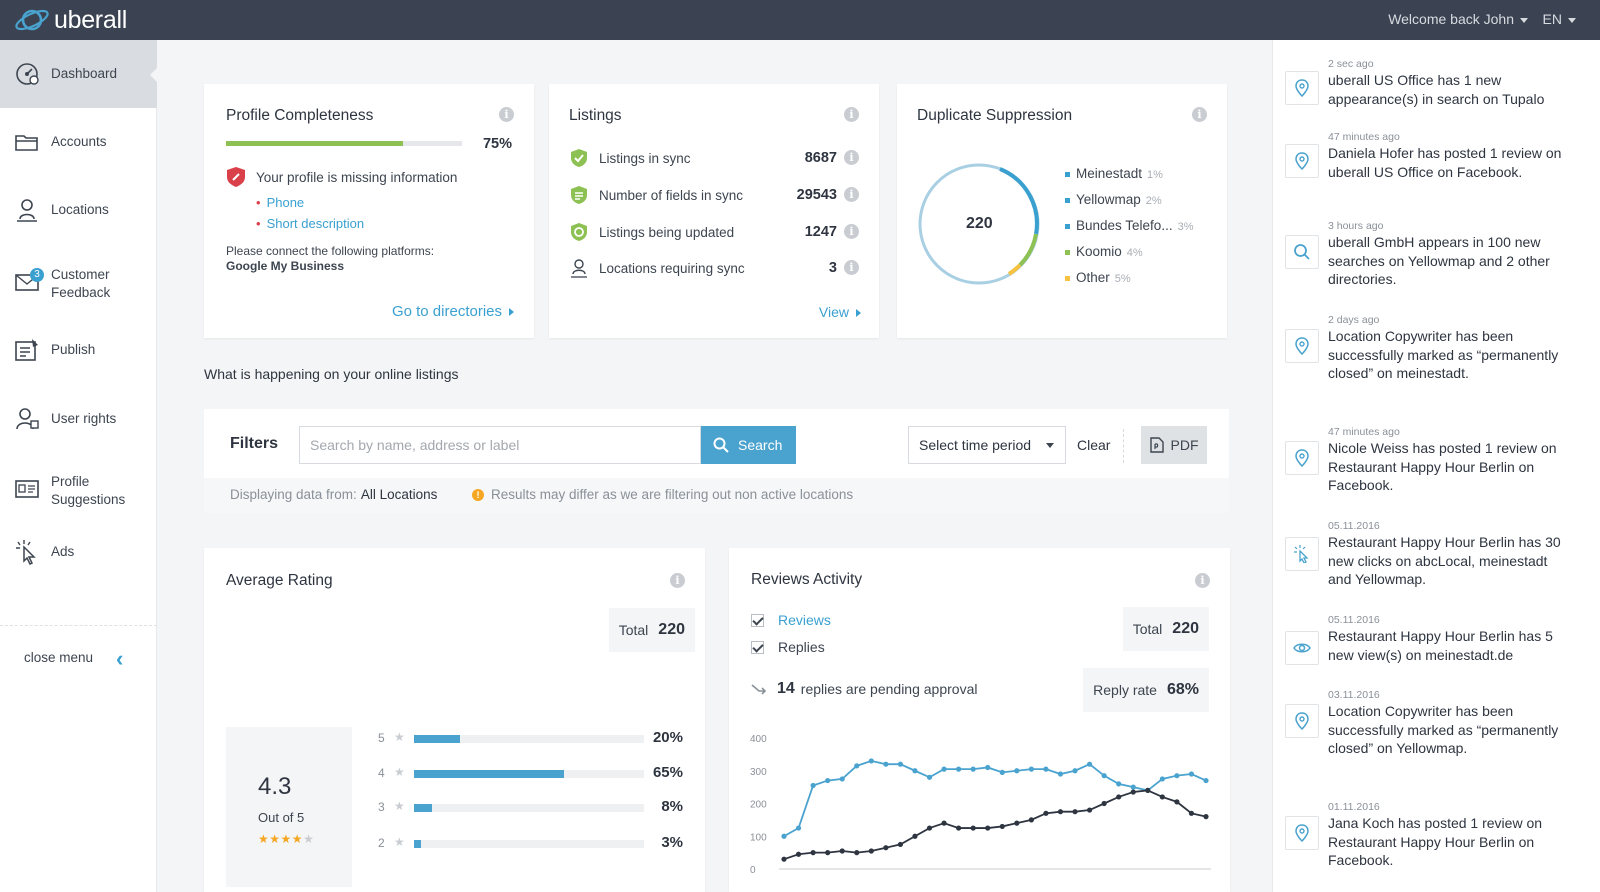  What do you see at coordinates (78, 567) in the screenshot?
I see `sidebar-item-ads: Ads` at bounding box center [78, 567].